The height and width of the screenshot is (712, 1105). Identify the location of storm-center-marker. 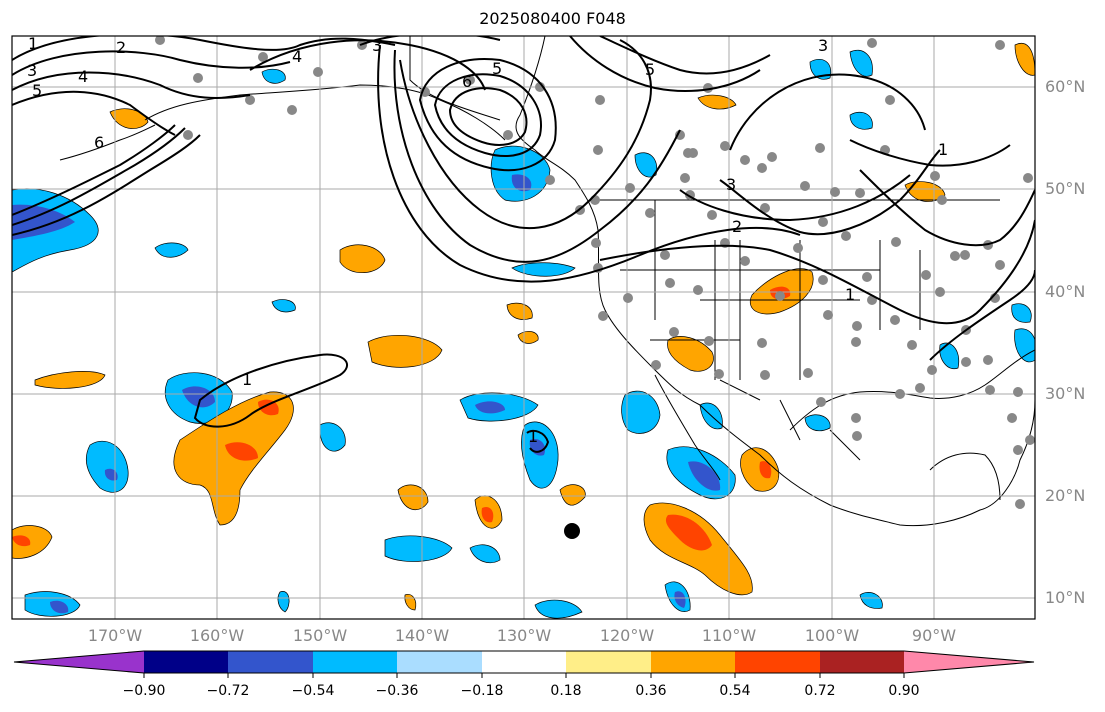
(572, 531).